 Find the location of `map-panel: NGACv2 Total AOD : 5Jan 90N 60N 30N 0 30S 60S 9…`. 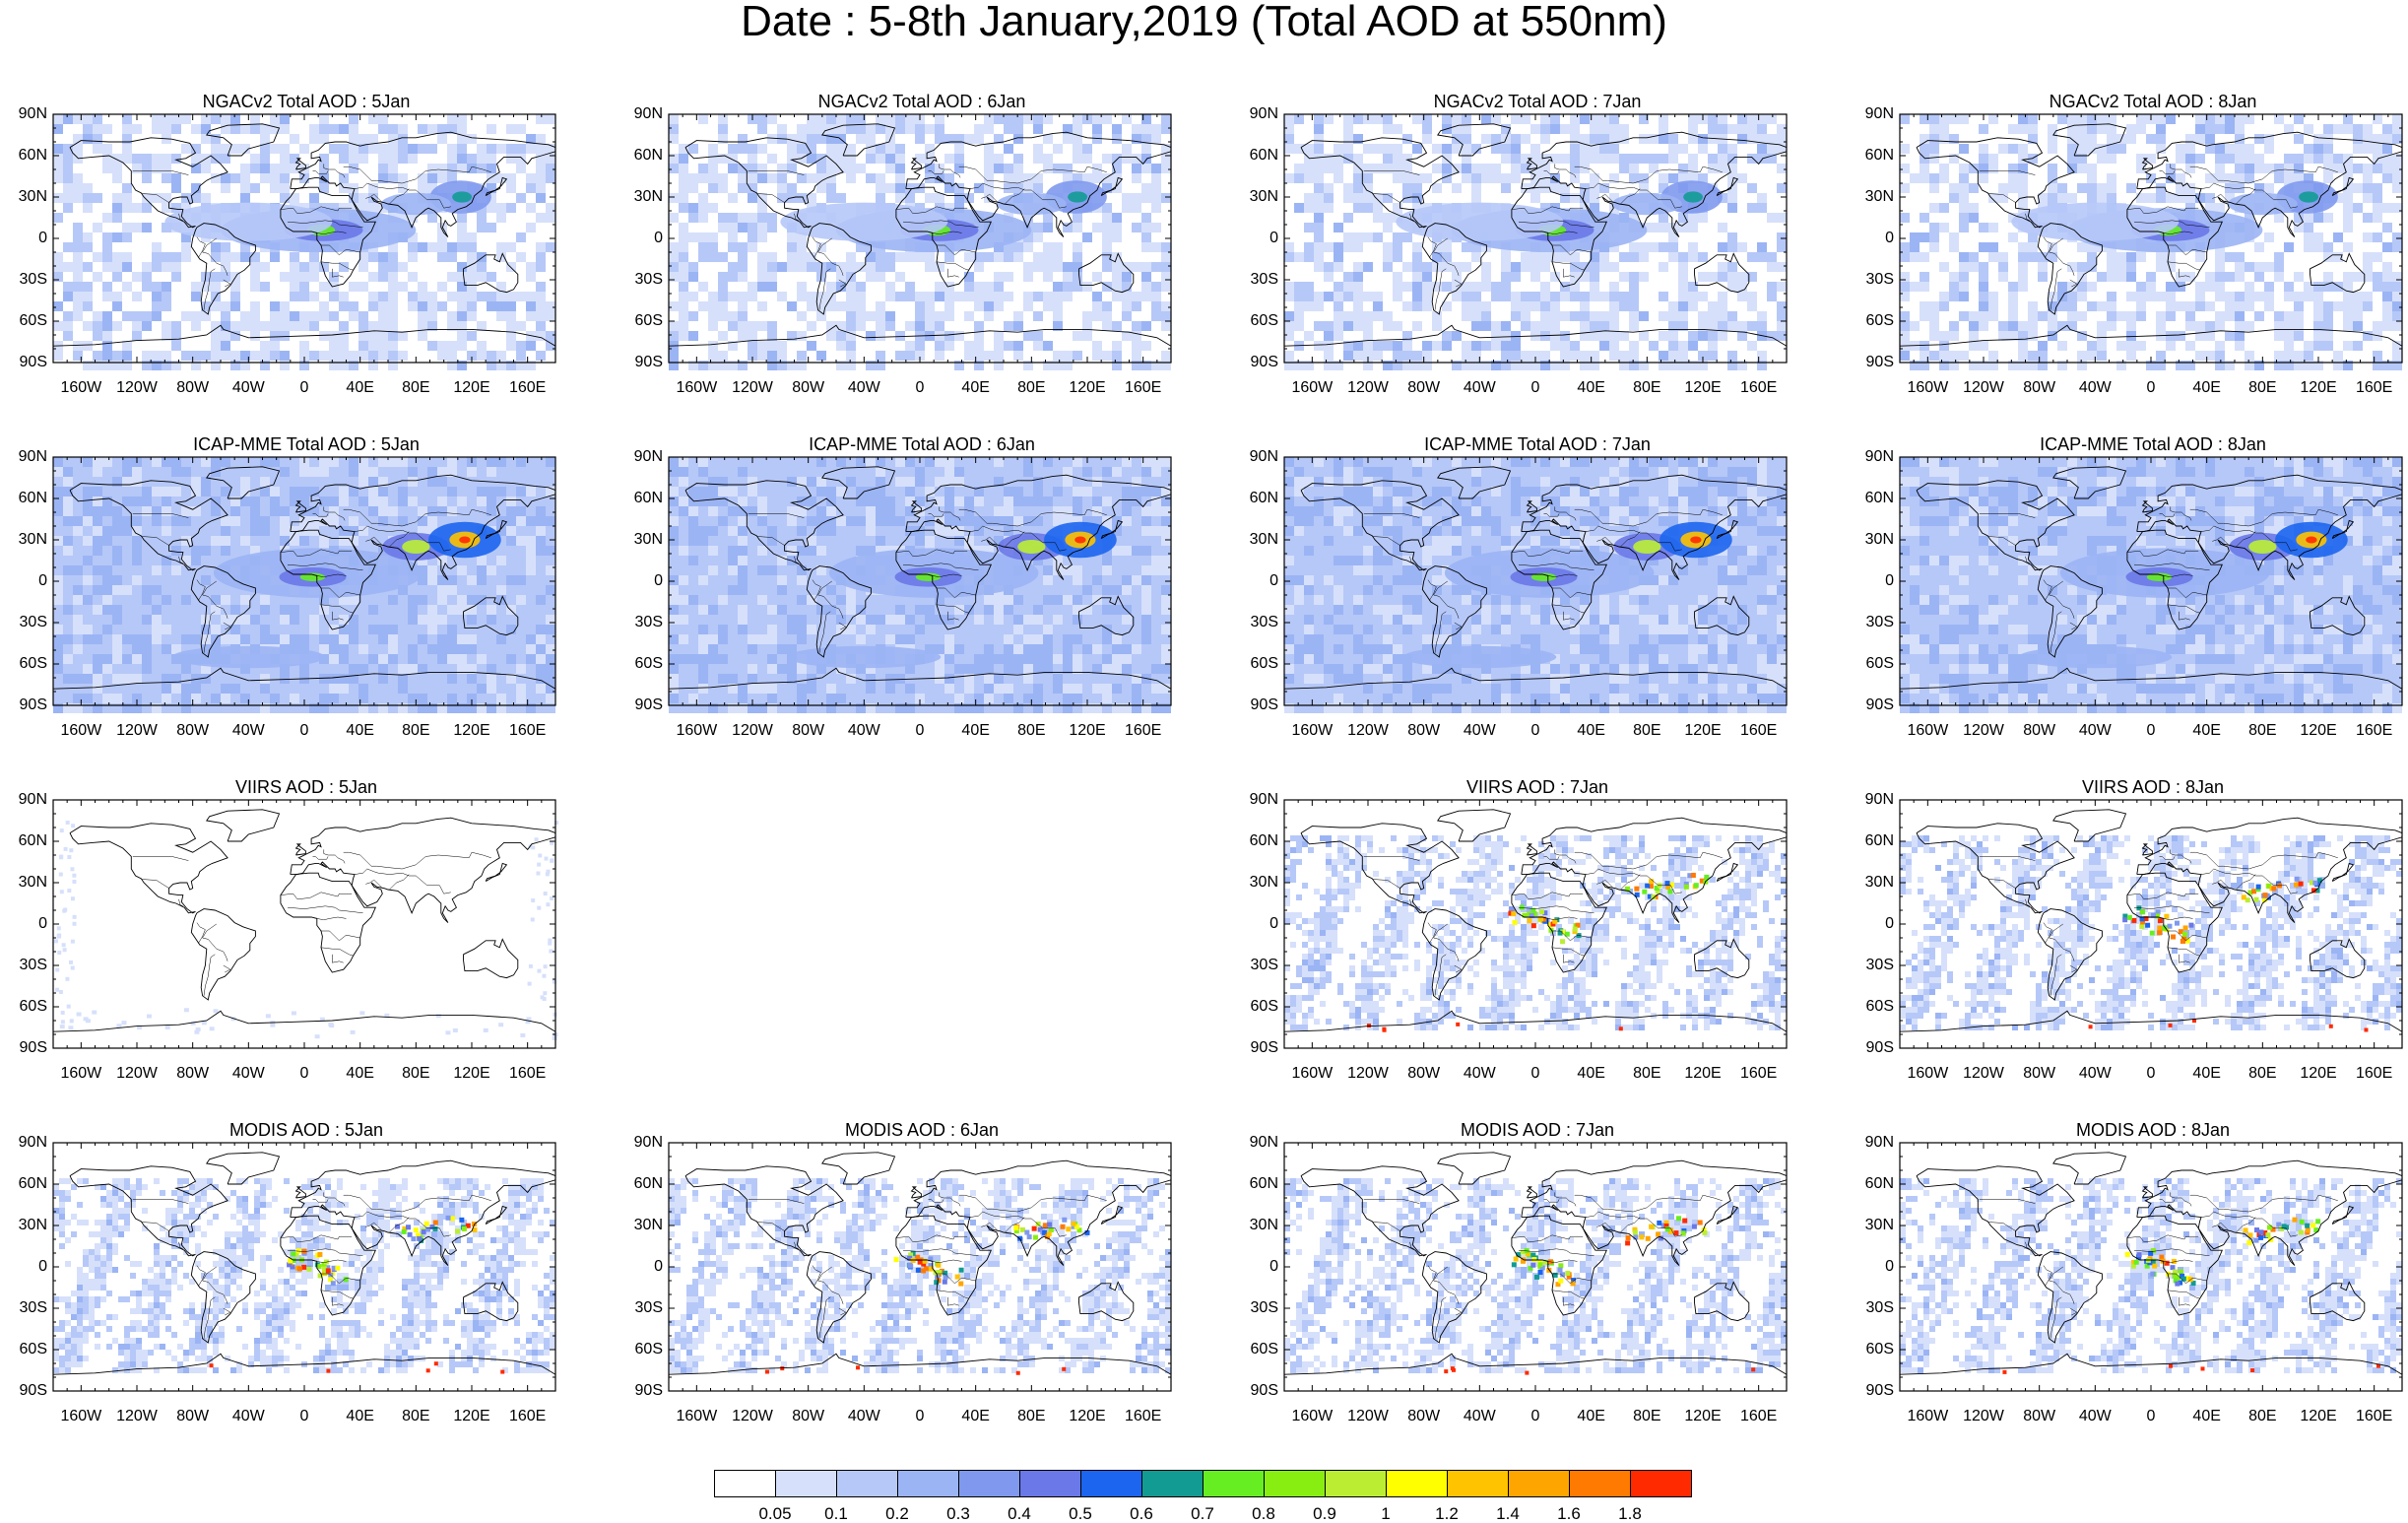

map-panel: NGACv2 Total AOD : 5Jan 90N 60N 30N 0 30S 60S 9… is located at coordinates (307, 248).